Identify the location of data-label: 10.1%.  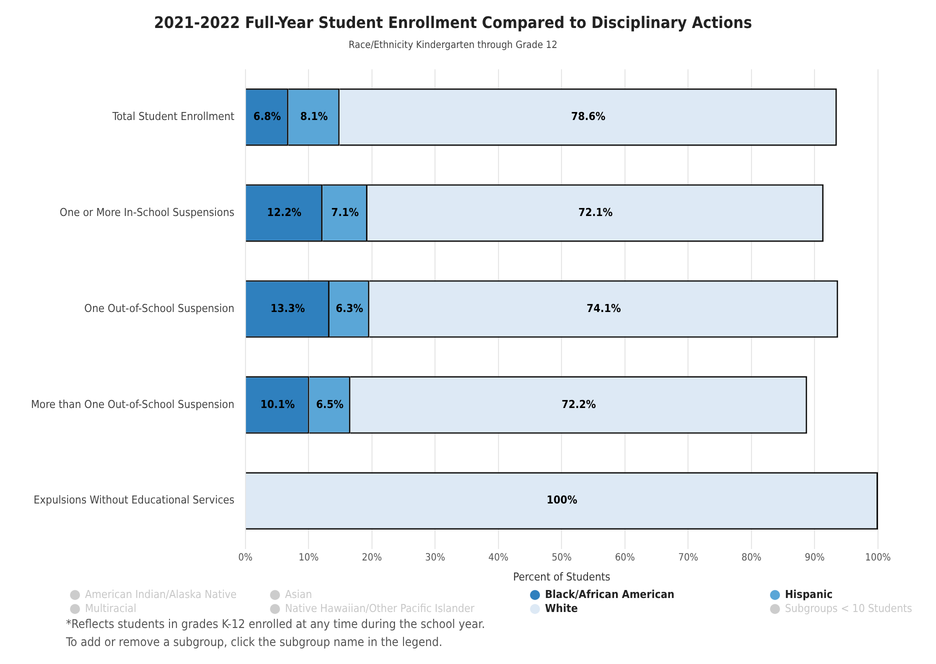
(277, 404).